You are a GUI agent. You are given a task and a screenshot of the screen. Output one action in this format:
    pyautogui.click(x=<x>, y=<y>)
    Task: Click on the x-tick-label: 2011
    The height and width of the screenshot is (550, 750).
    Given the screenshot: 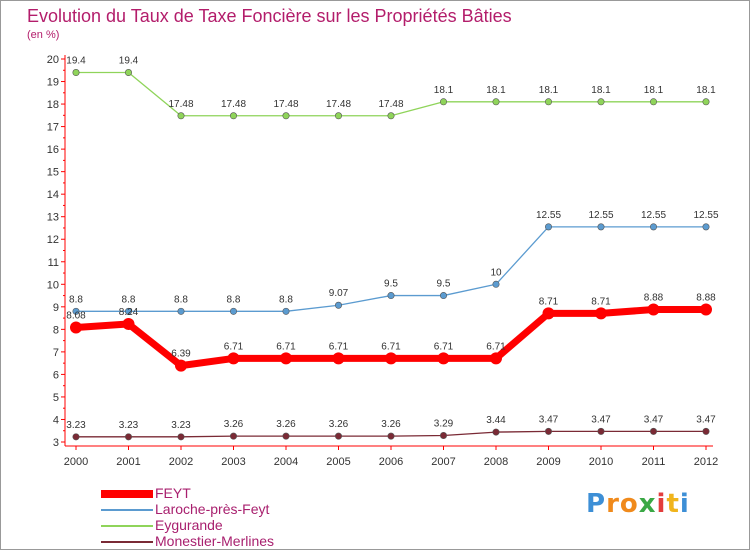 What is the action you would take?
    pyautogui.click(x=654, y=462)
    